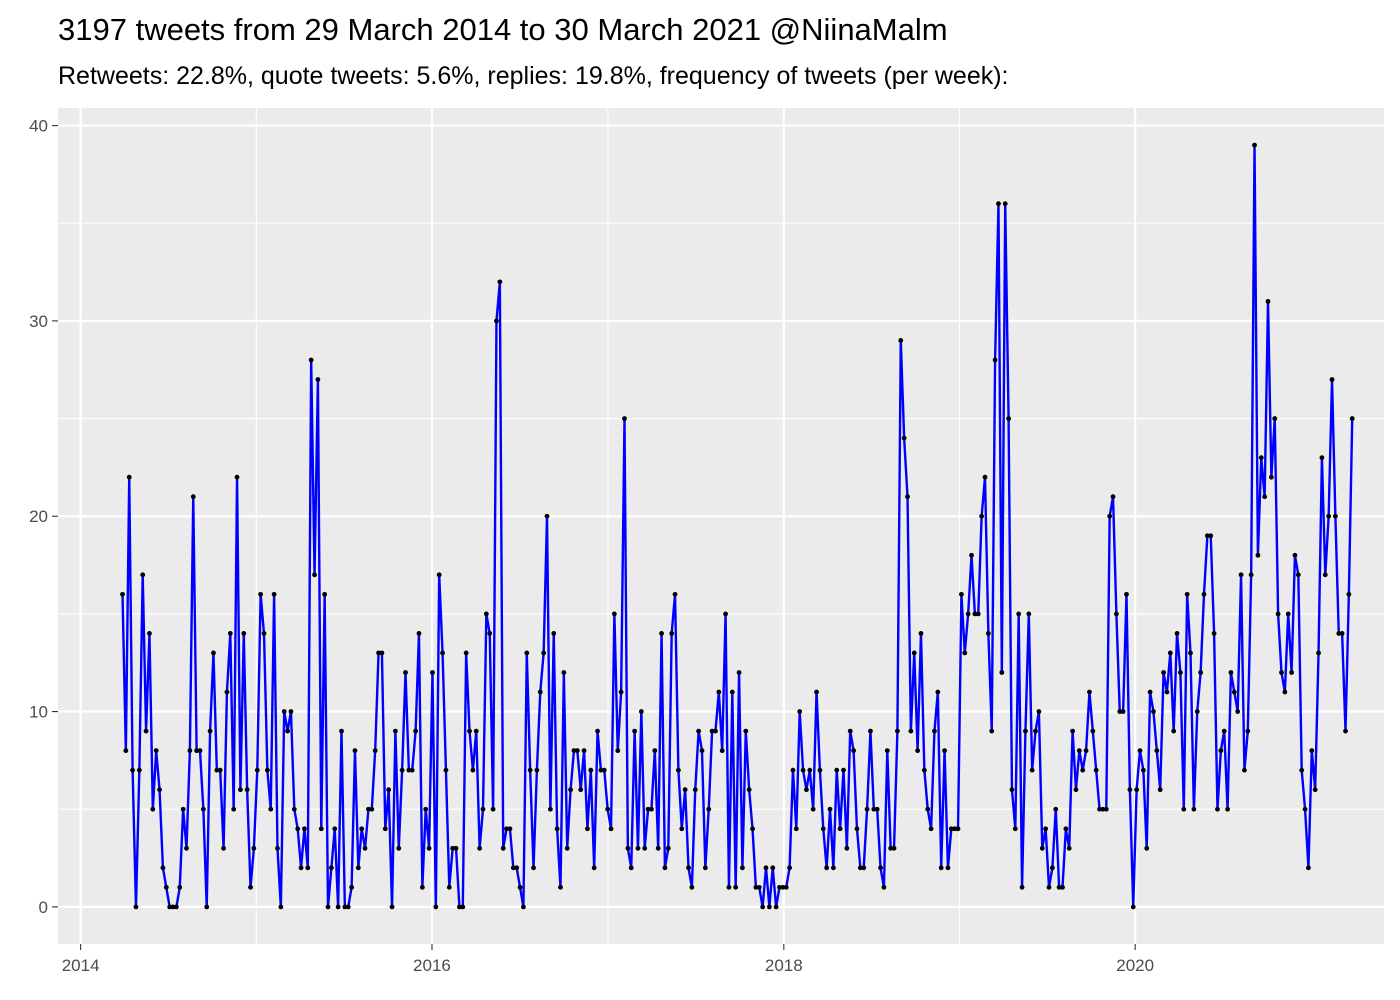  I want to click on y-tick-label: 10, so click(38, 712).